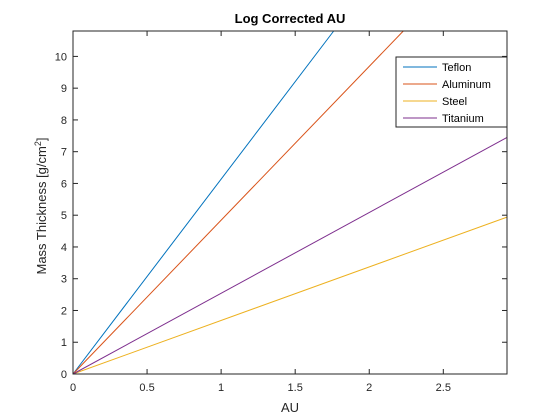  What do you see at coordinates (64, 184) in the screenshot?
I see `y-tick-label: 6` at bounding box center [64, 184].